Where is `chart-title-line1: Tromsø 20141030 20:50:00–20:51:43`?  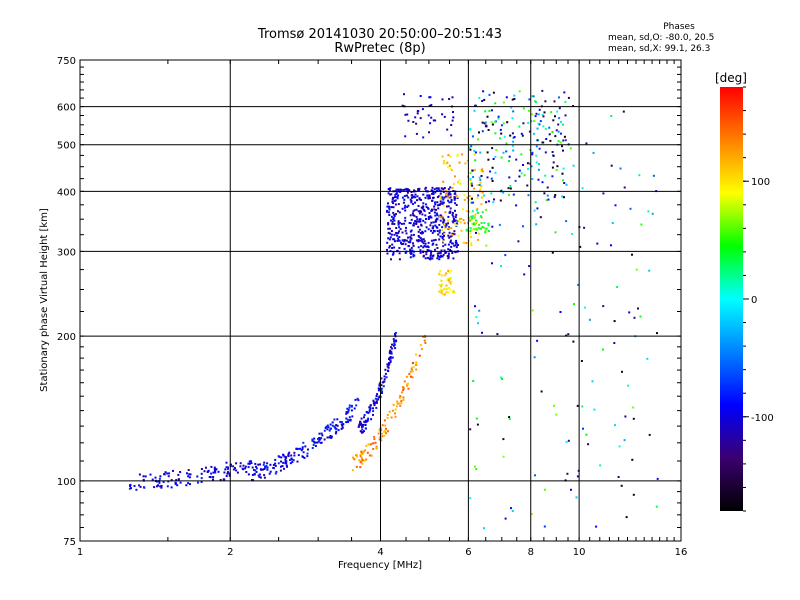 chart-title-line1: Tromsø 20141030 20:50:00–20:51:43 is located at coordinates (380, 34).